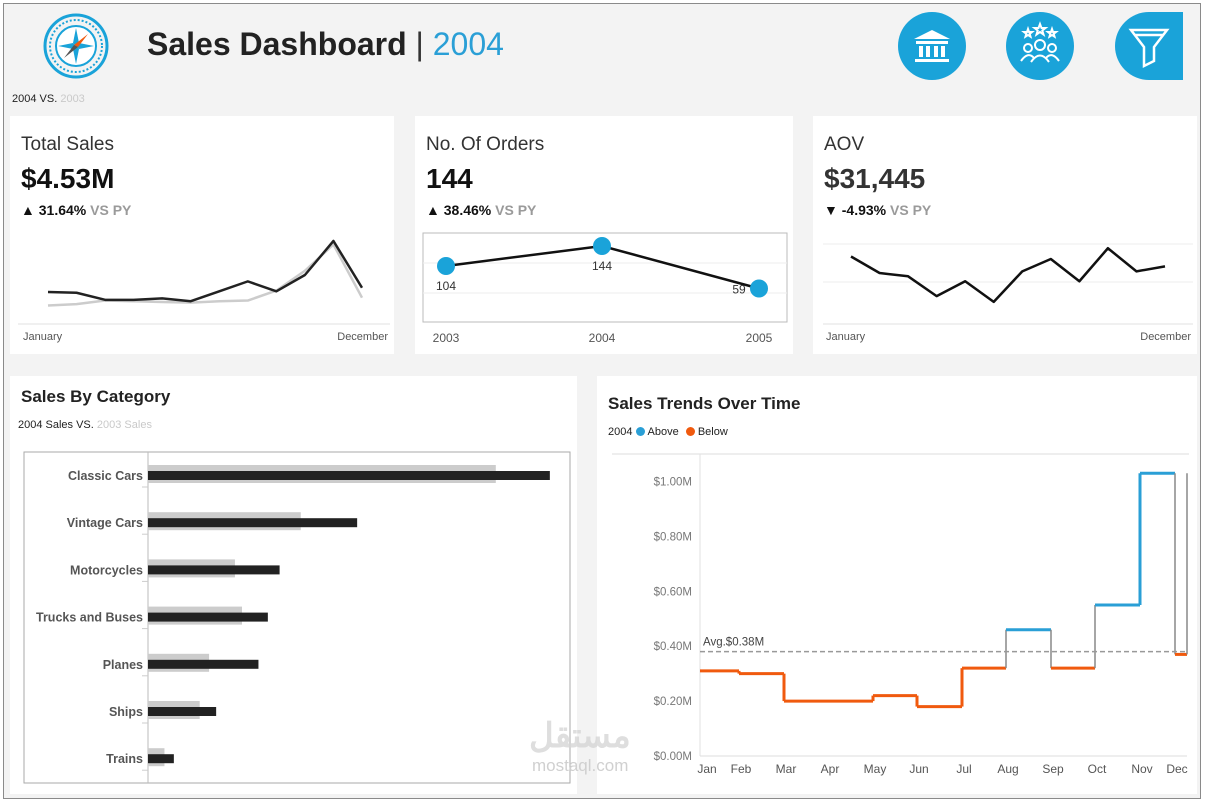 This screenshot has height=803, width=1205. Describe the element at coordinates (918, 769) in the screenshot. I see `x-tick-label: Jun` at that location.